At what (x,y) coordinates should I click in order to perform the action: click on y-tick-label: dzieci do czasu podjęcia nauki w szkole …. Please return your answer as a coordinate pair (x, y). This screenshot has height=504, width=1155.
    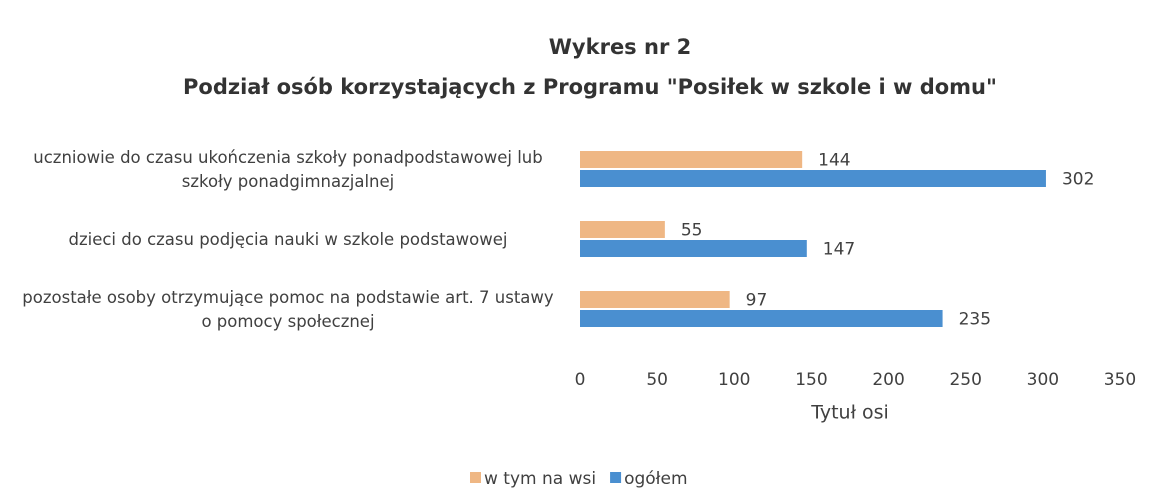
    Looking at the image, I should click on (288, 239).